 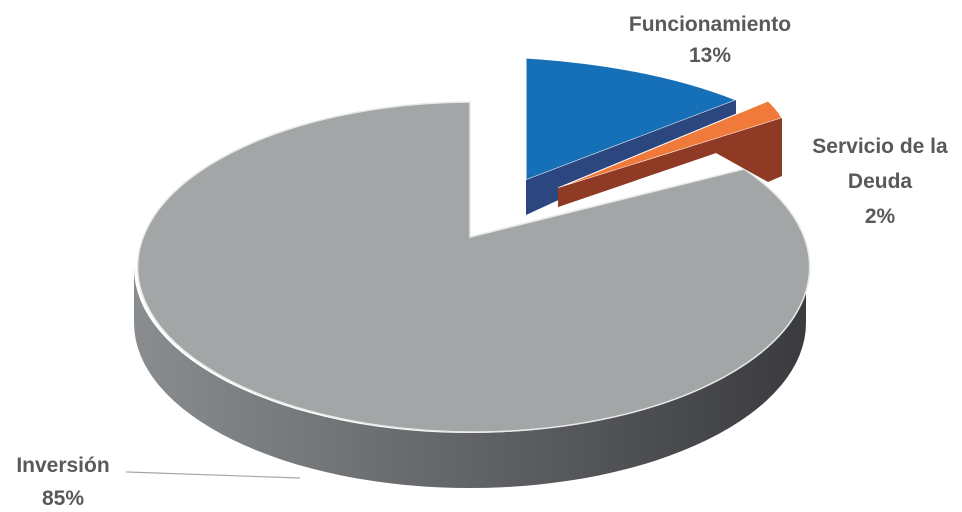 I want to click on slice-servicio-deuda, so click(x=670, y=153).